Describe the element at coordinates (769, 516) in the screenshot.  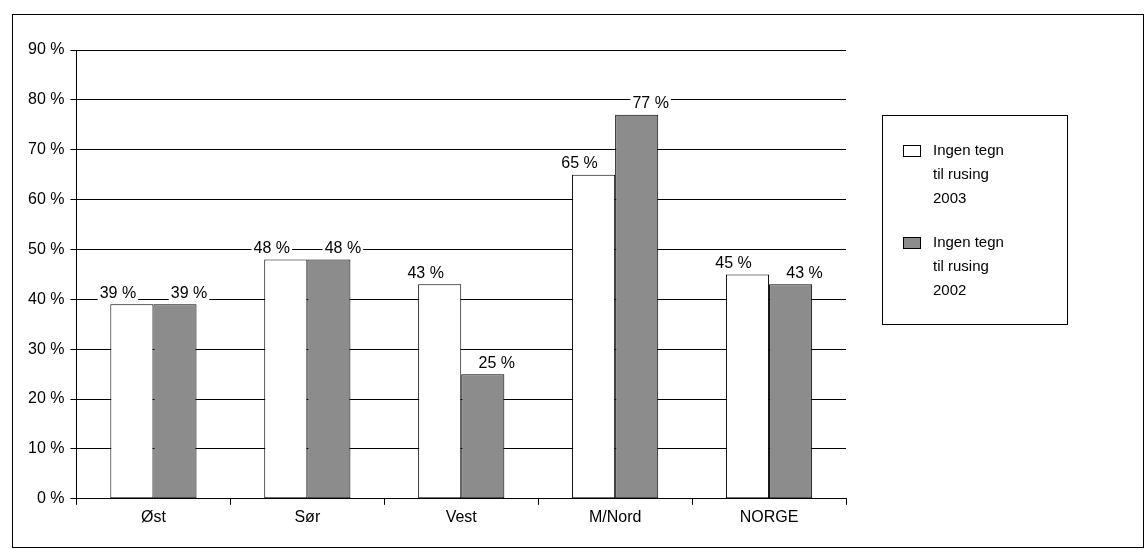
I see `x-tick-label: NORGE` at that location.